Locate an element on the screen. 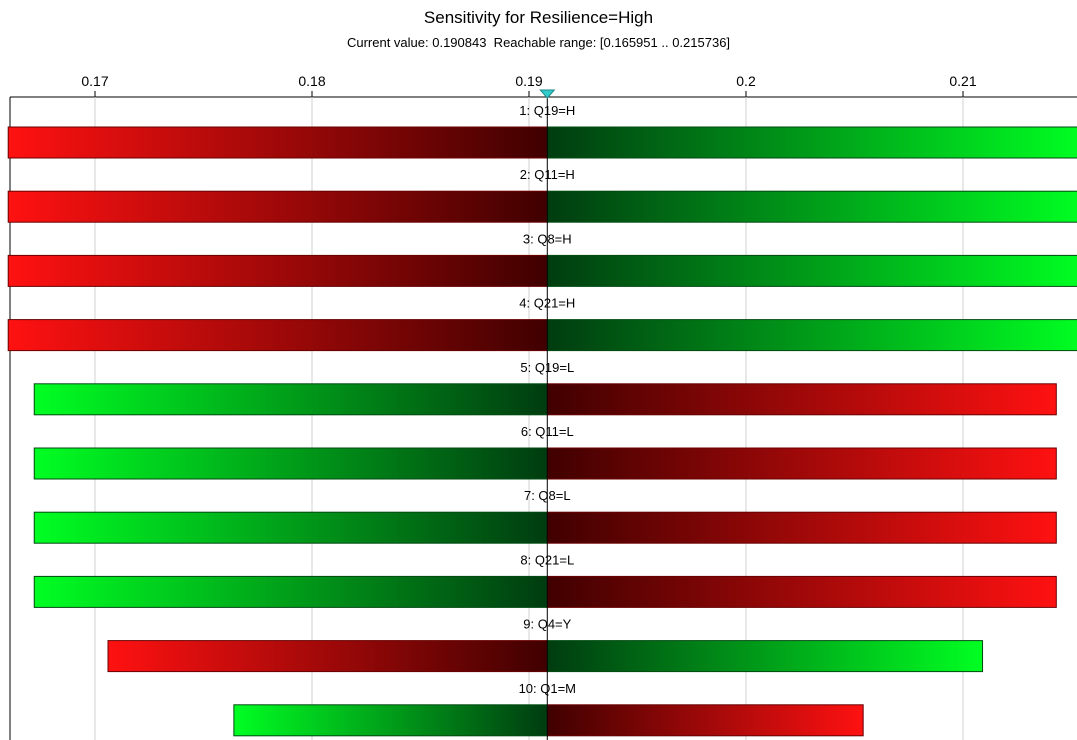 Image resolution: width=1077 pixels, height=740 pixels. bar-row: 7: Q8=L is located at coordinates (545, 516).